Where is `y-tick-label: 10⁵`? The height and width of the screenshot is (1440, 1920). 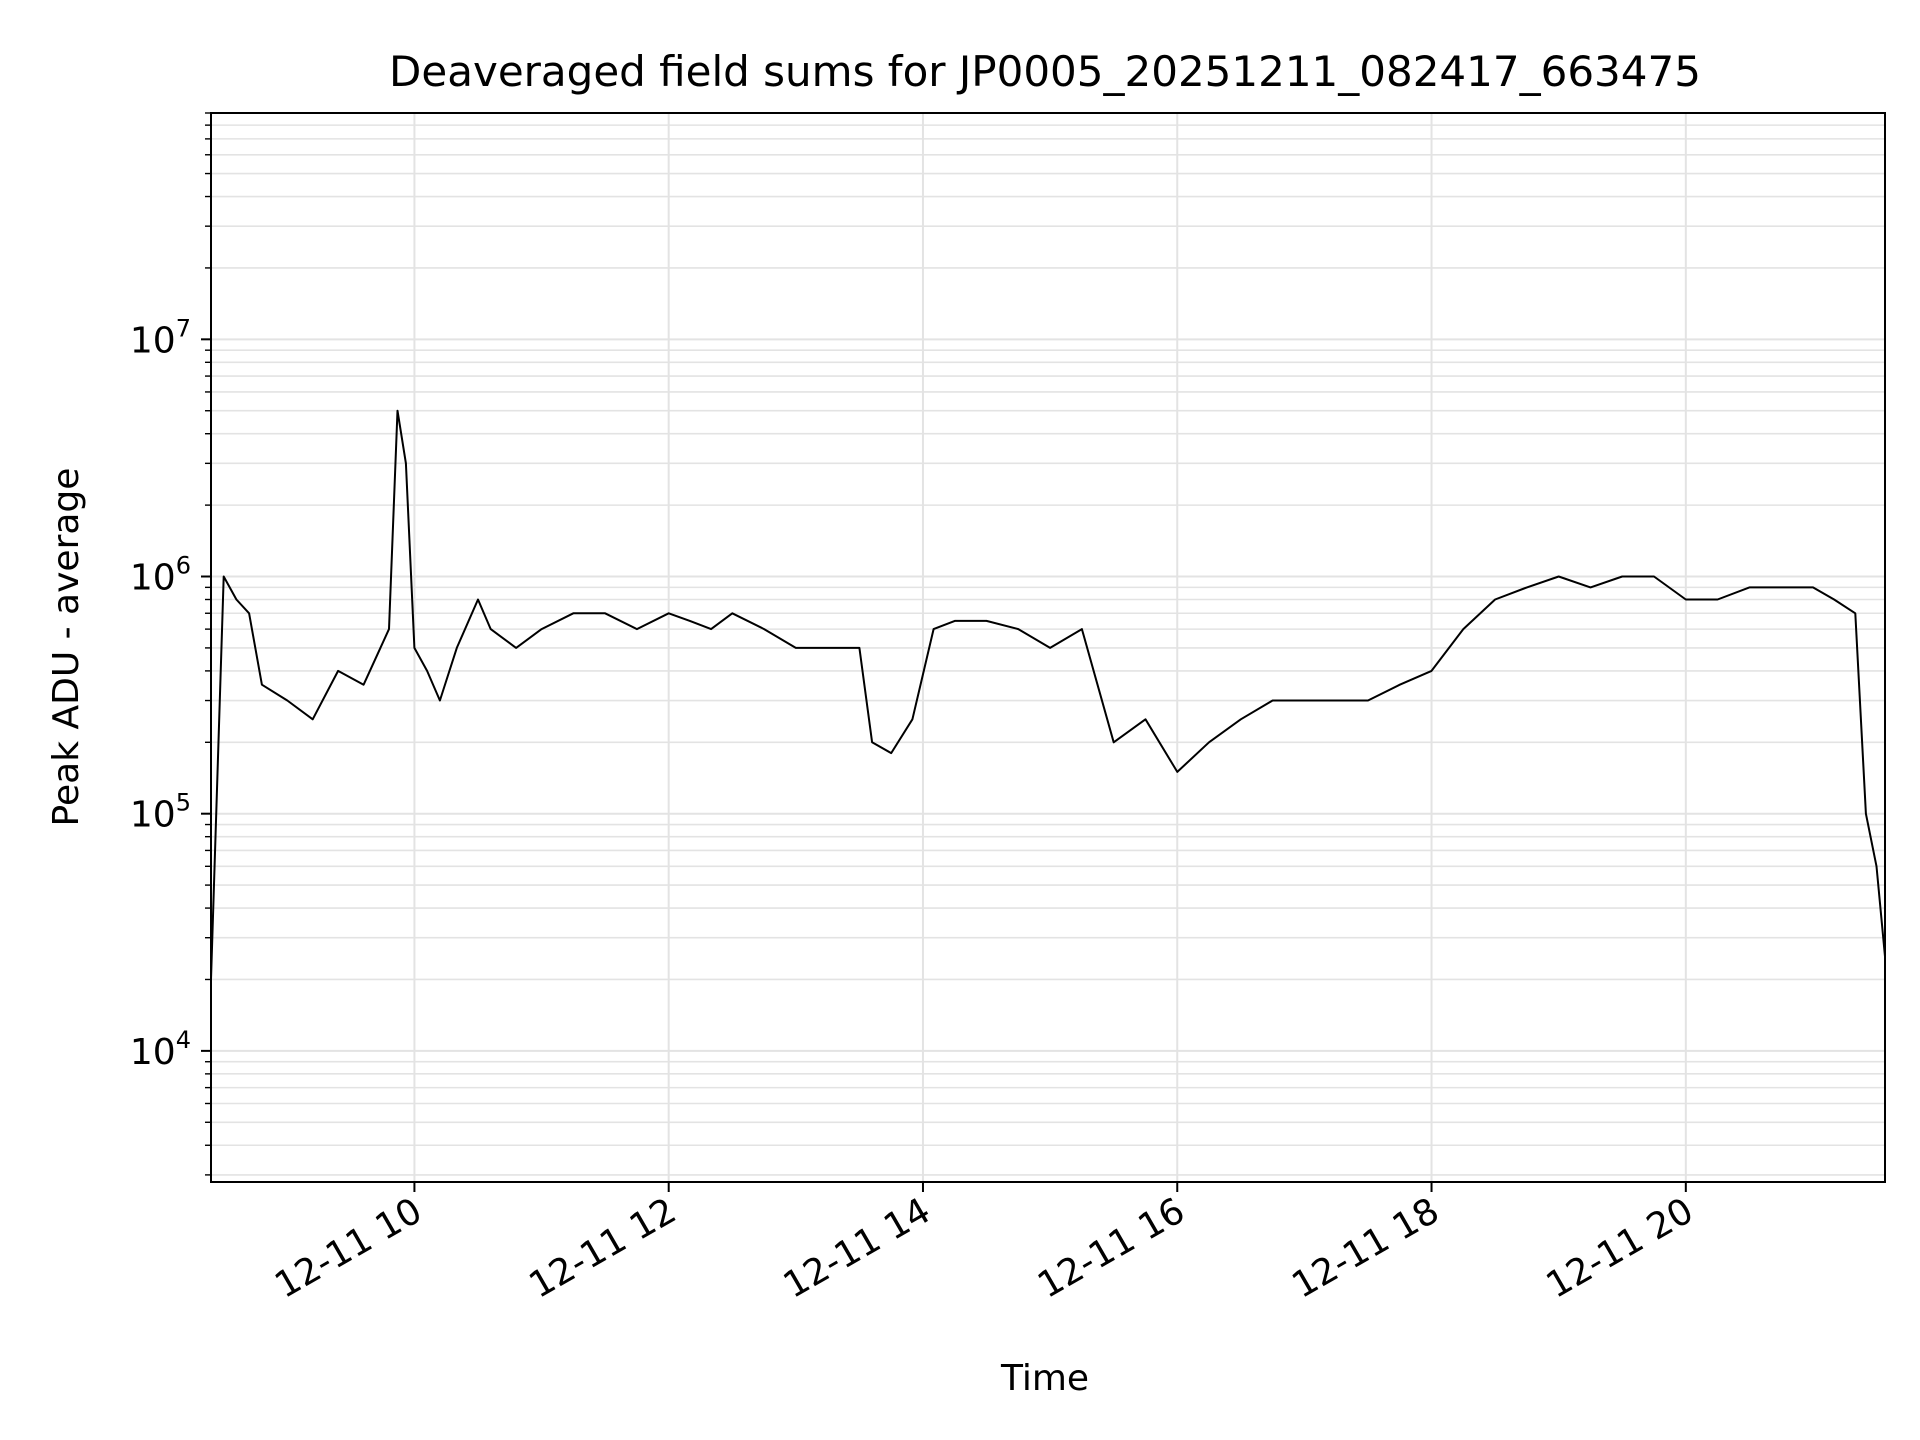 y-tick-label: 10⁵ is located at coordinates (160, 812).